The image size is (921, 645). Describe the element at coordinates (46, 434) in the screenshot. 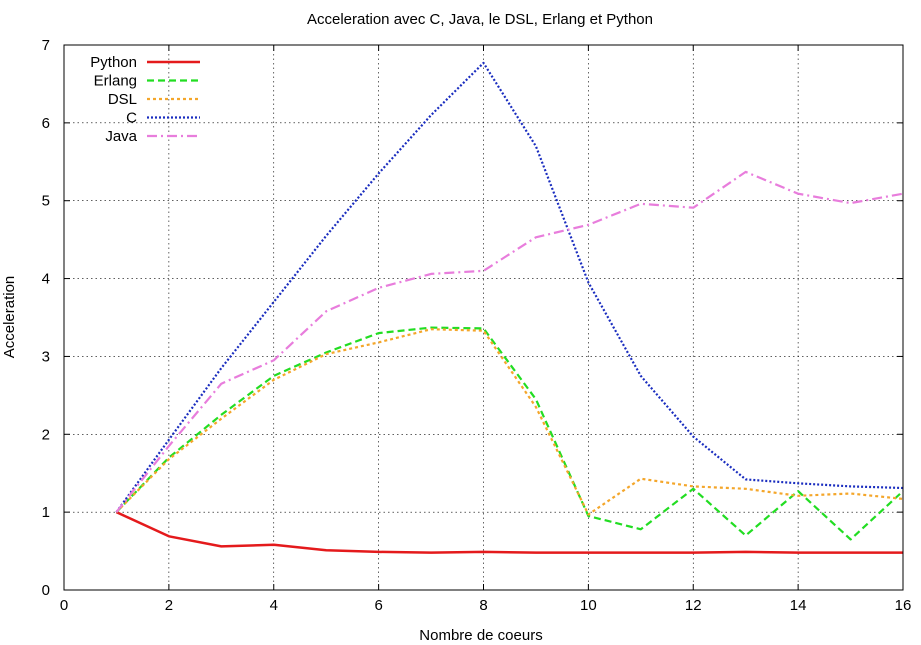

I see `y-tick-label: 2` at that location.